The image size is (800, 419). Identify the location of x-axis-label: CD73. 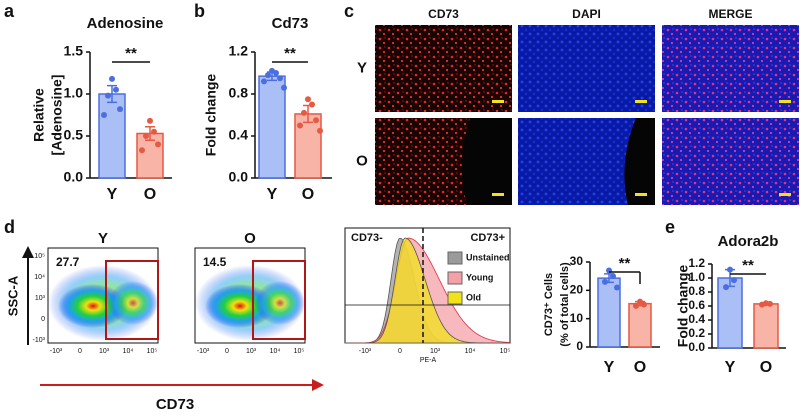
(175, 404).